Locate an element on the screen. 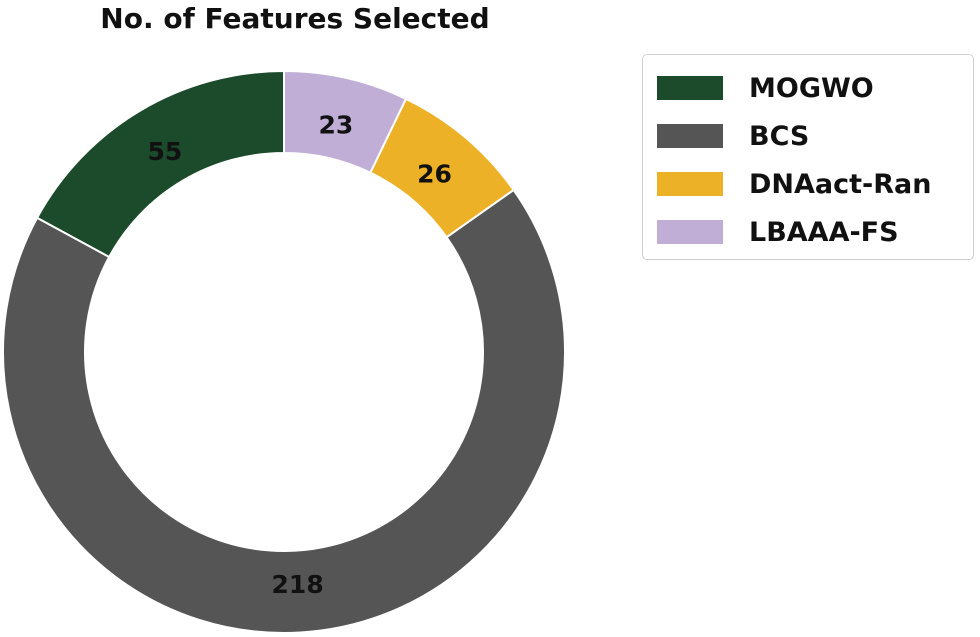 This screenshot has width=980, height=637. slice-label-lbaaa-fs: 23 is located at coordinates (335, 124).